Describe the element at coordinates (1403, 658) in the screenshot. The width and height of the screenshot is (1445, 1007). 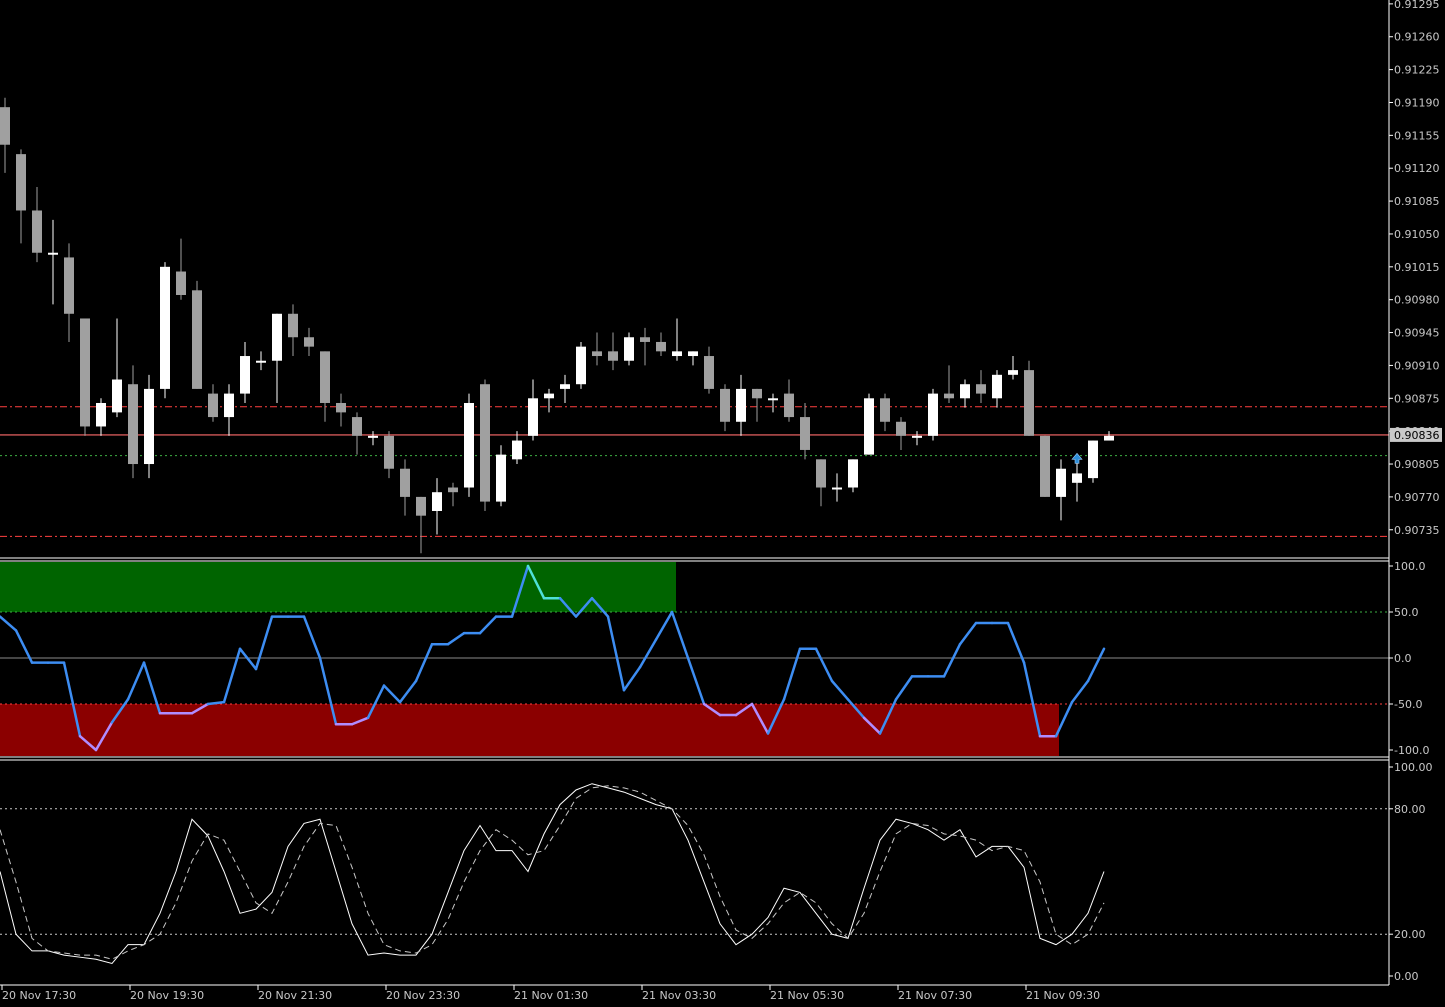
I see `osc-tick-label: 0.0` at that location.